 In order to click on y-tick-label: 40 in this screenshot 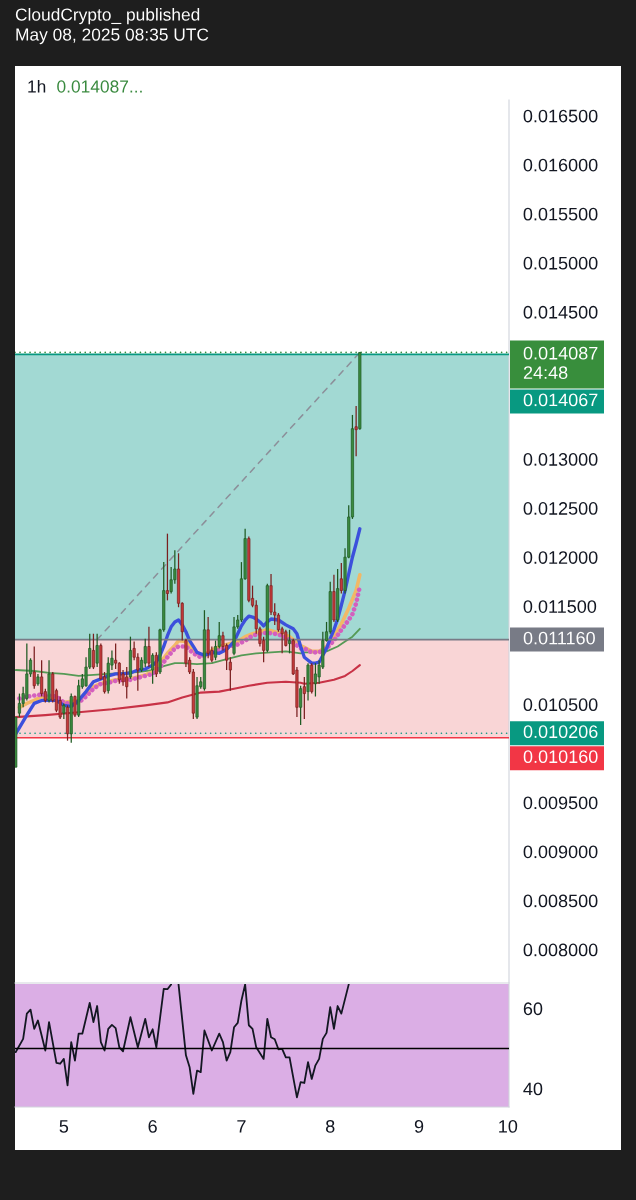, I will do `click(533, 1089)`.